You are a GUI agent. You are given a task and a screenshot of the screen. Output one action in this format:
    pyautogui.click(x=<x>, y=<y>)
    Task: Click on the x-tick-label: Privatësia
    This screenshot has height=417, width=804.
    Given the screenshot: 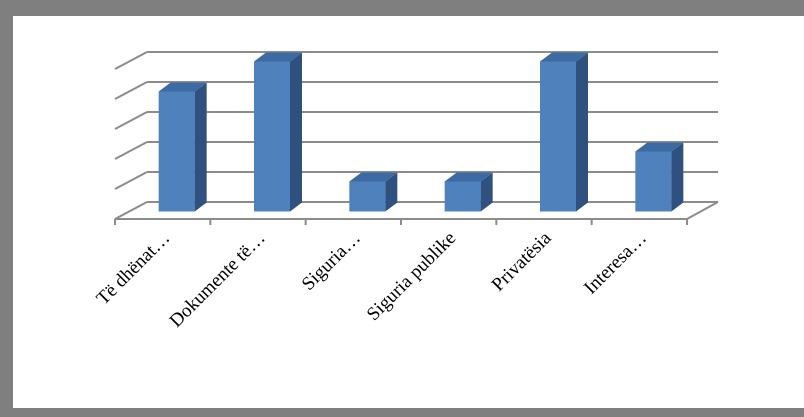 What is the action you would take?
    pyautogui.click(x=522, y=261)
    